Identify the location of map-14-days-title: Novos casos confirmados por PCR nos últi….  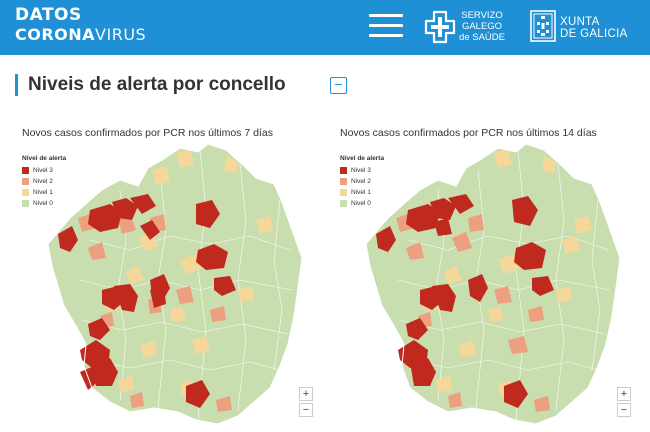
(468, 133).